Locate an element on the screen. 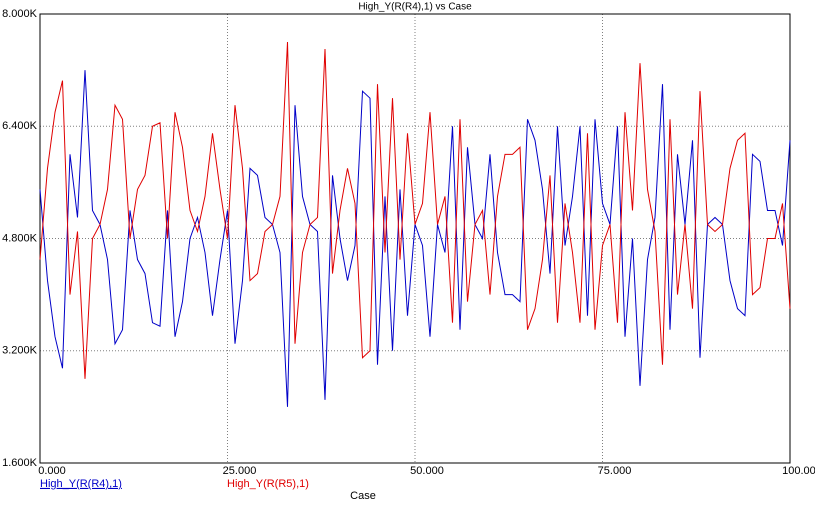 The width and height of the screenshot is (815, 505). x-axis-label: Case is located at coordinates (363, 496).